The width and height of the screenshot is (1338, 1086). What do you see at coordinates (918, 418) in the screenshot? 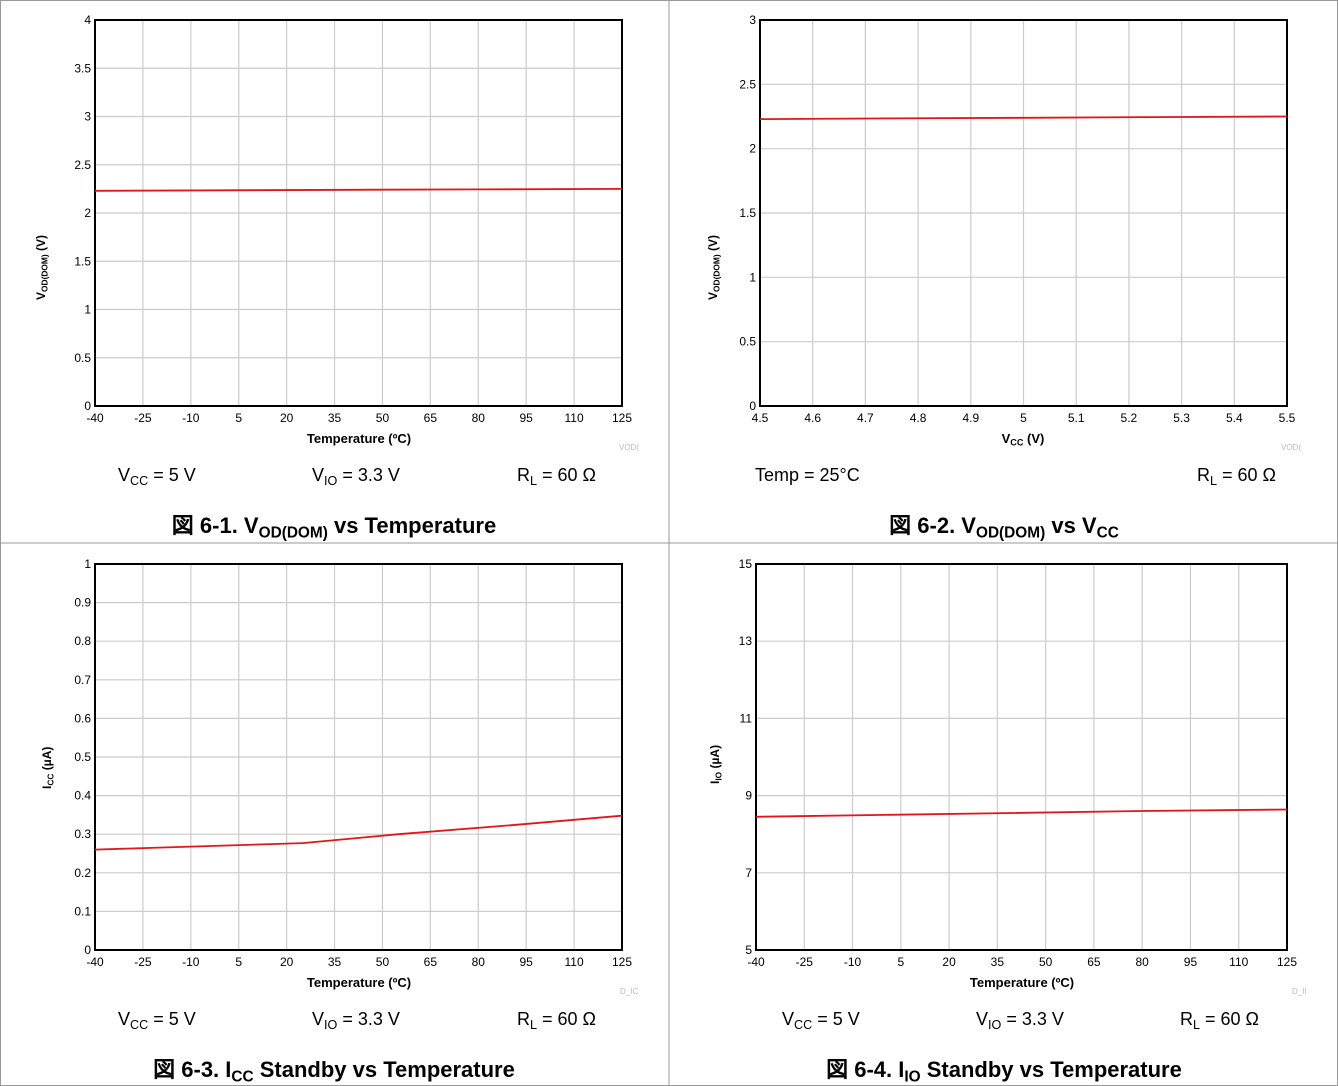
I see `x-tick-label: 4.8` at bounding box center [918, 418].